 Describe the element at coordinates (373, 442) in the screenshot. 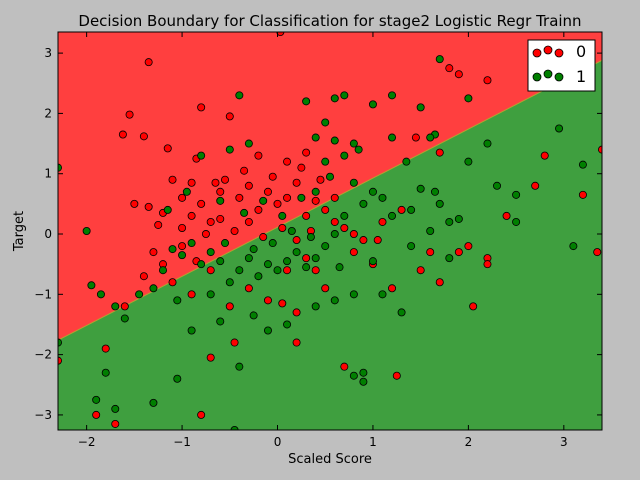

I see `x-tick-label: 1` at that location.